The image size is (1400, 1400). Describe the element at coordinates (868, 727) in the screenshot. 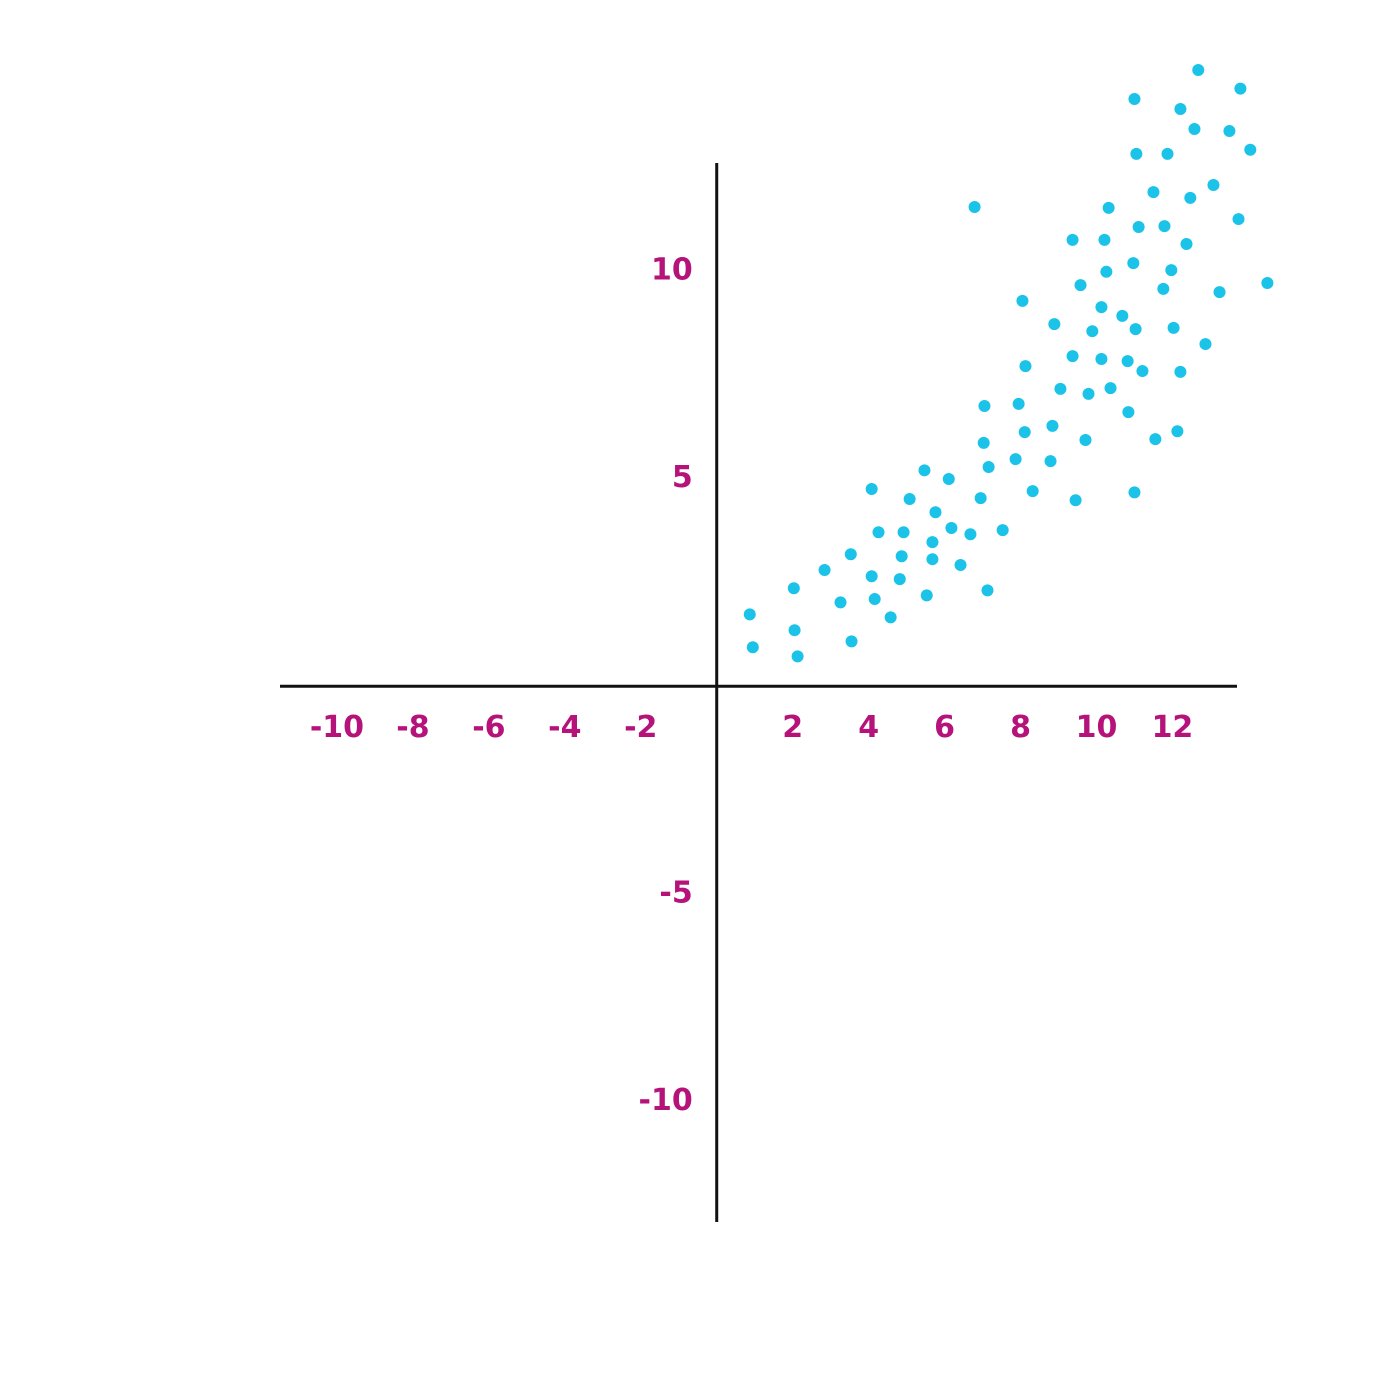

I see `x-tick-label: 4` at that location.